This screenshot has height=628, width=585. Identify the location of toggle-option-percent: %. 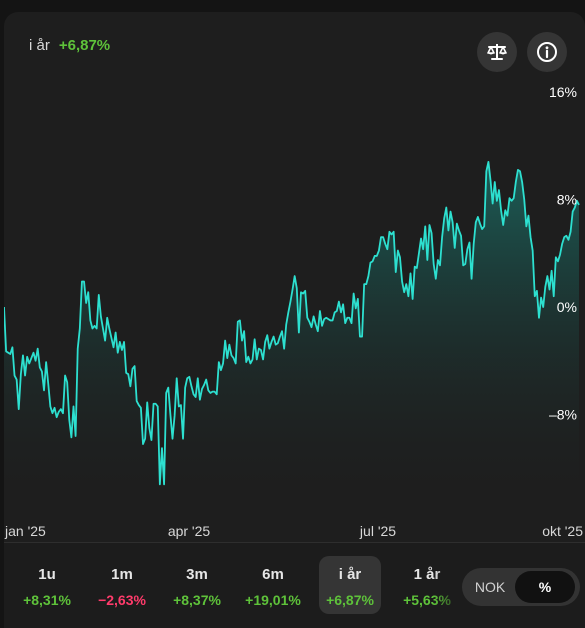
(545, 587).